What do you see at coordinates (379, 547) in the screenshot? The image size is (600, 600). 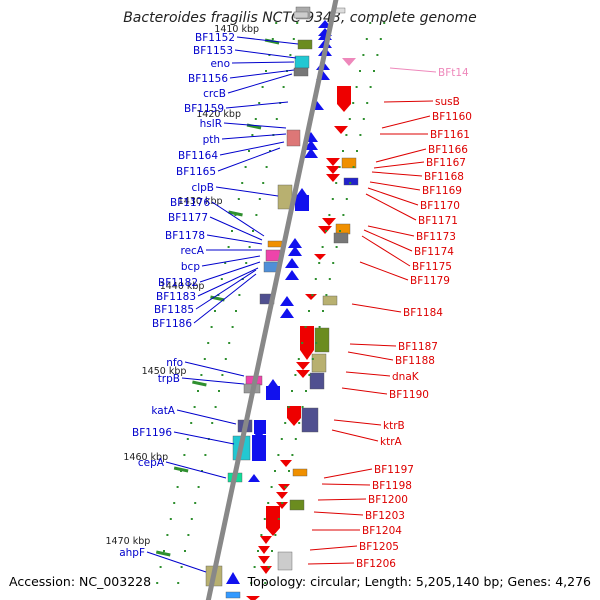 I see `gene-label: BF1205` at bounding box center [379, 547].